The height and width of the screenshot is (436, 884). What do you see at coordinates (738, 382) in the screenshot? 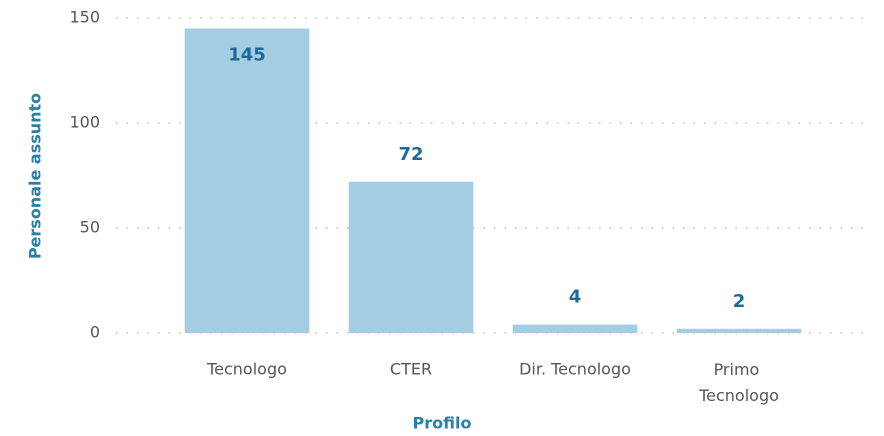
I see `x-tick-label: Primo Tecnologo` at bounding box center [738, 382].